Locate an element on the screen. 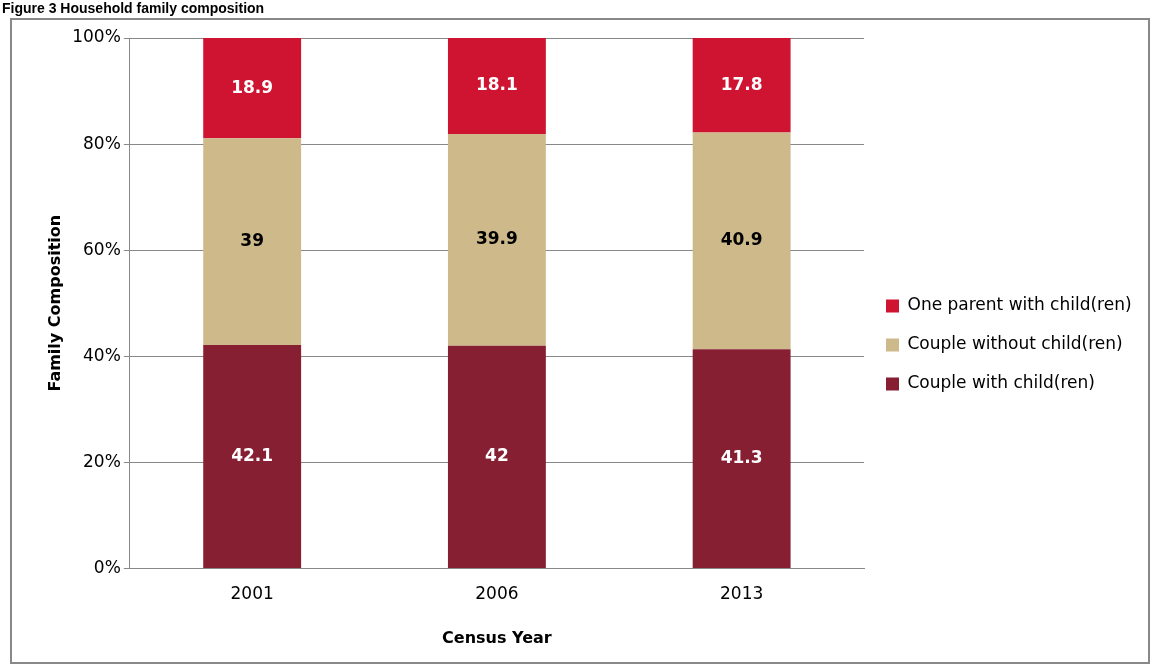 The height and width of the screenshot is (670, 1158). legend-label: One parent with child(ren) is located at coordinates (1019, 304).